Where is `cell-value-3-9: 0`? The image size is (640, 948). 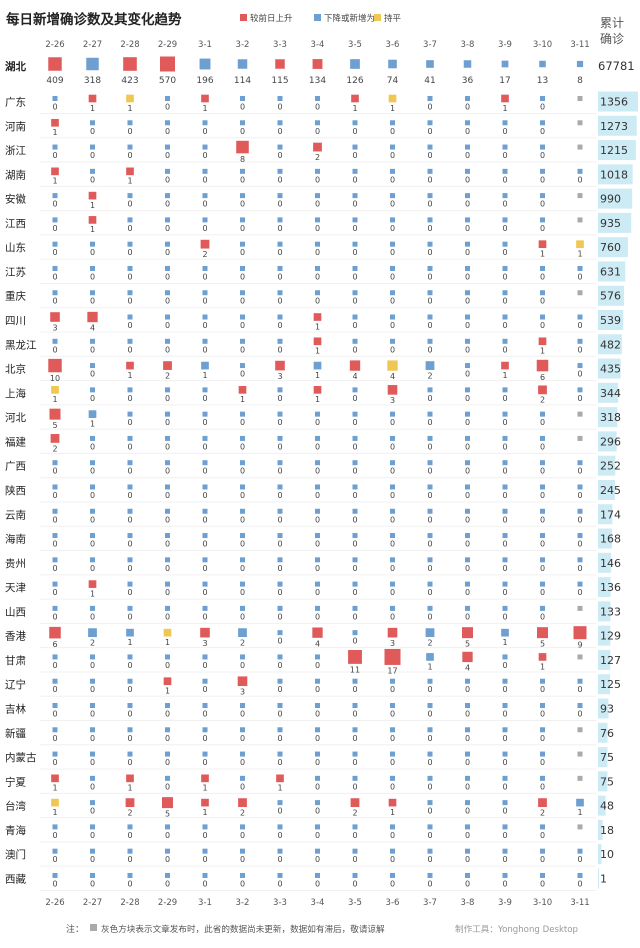
cell-value-3-9: 0 is located at coordinates (504, 835).